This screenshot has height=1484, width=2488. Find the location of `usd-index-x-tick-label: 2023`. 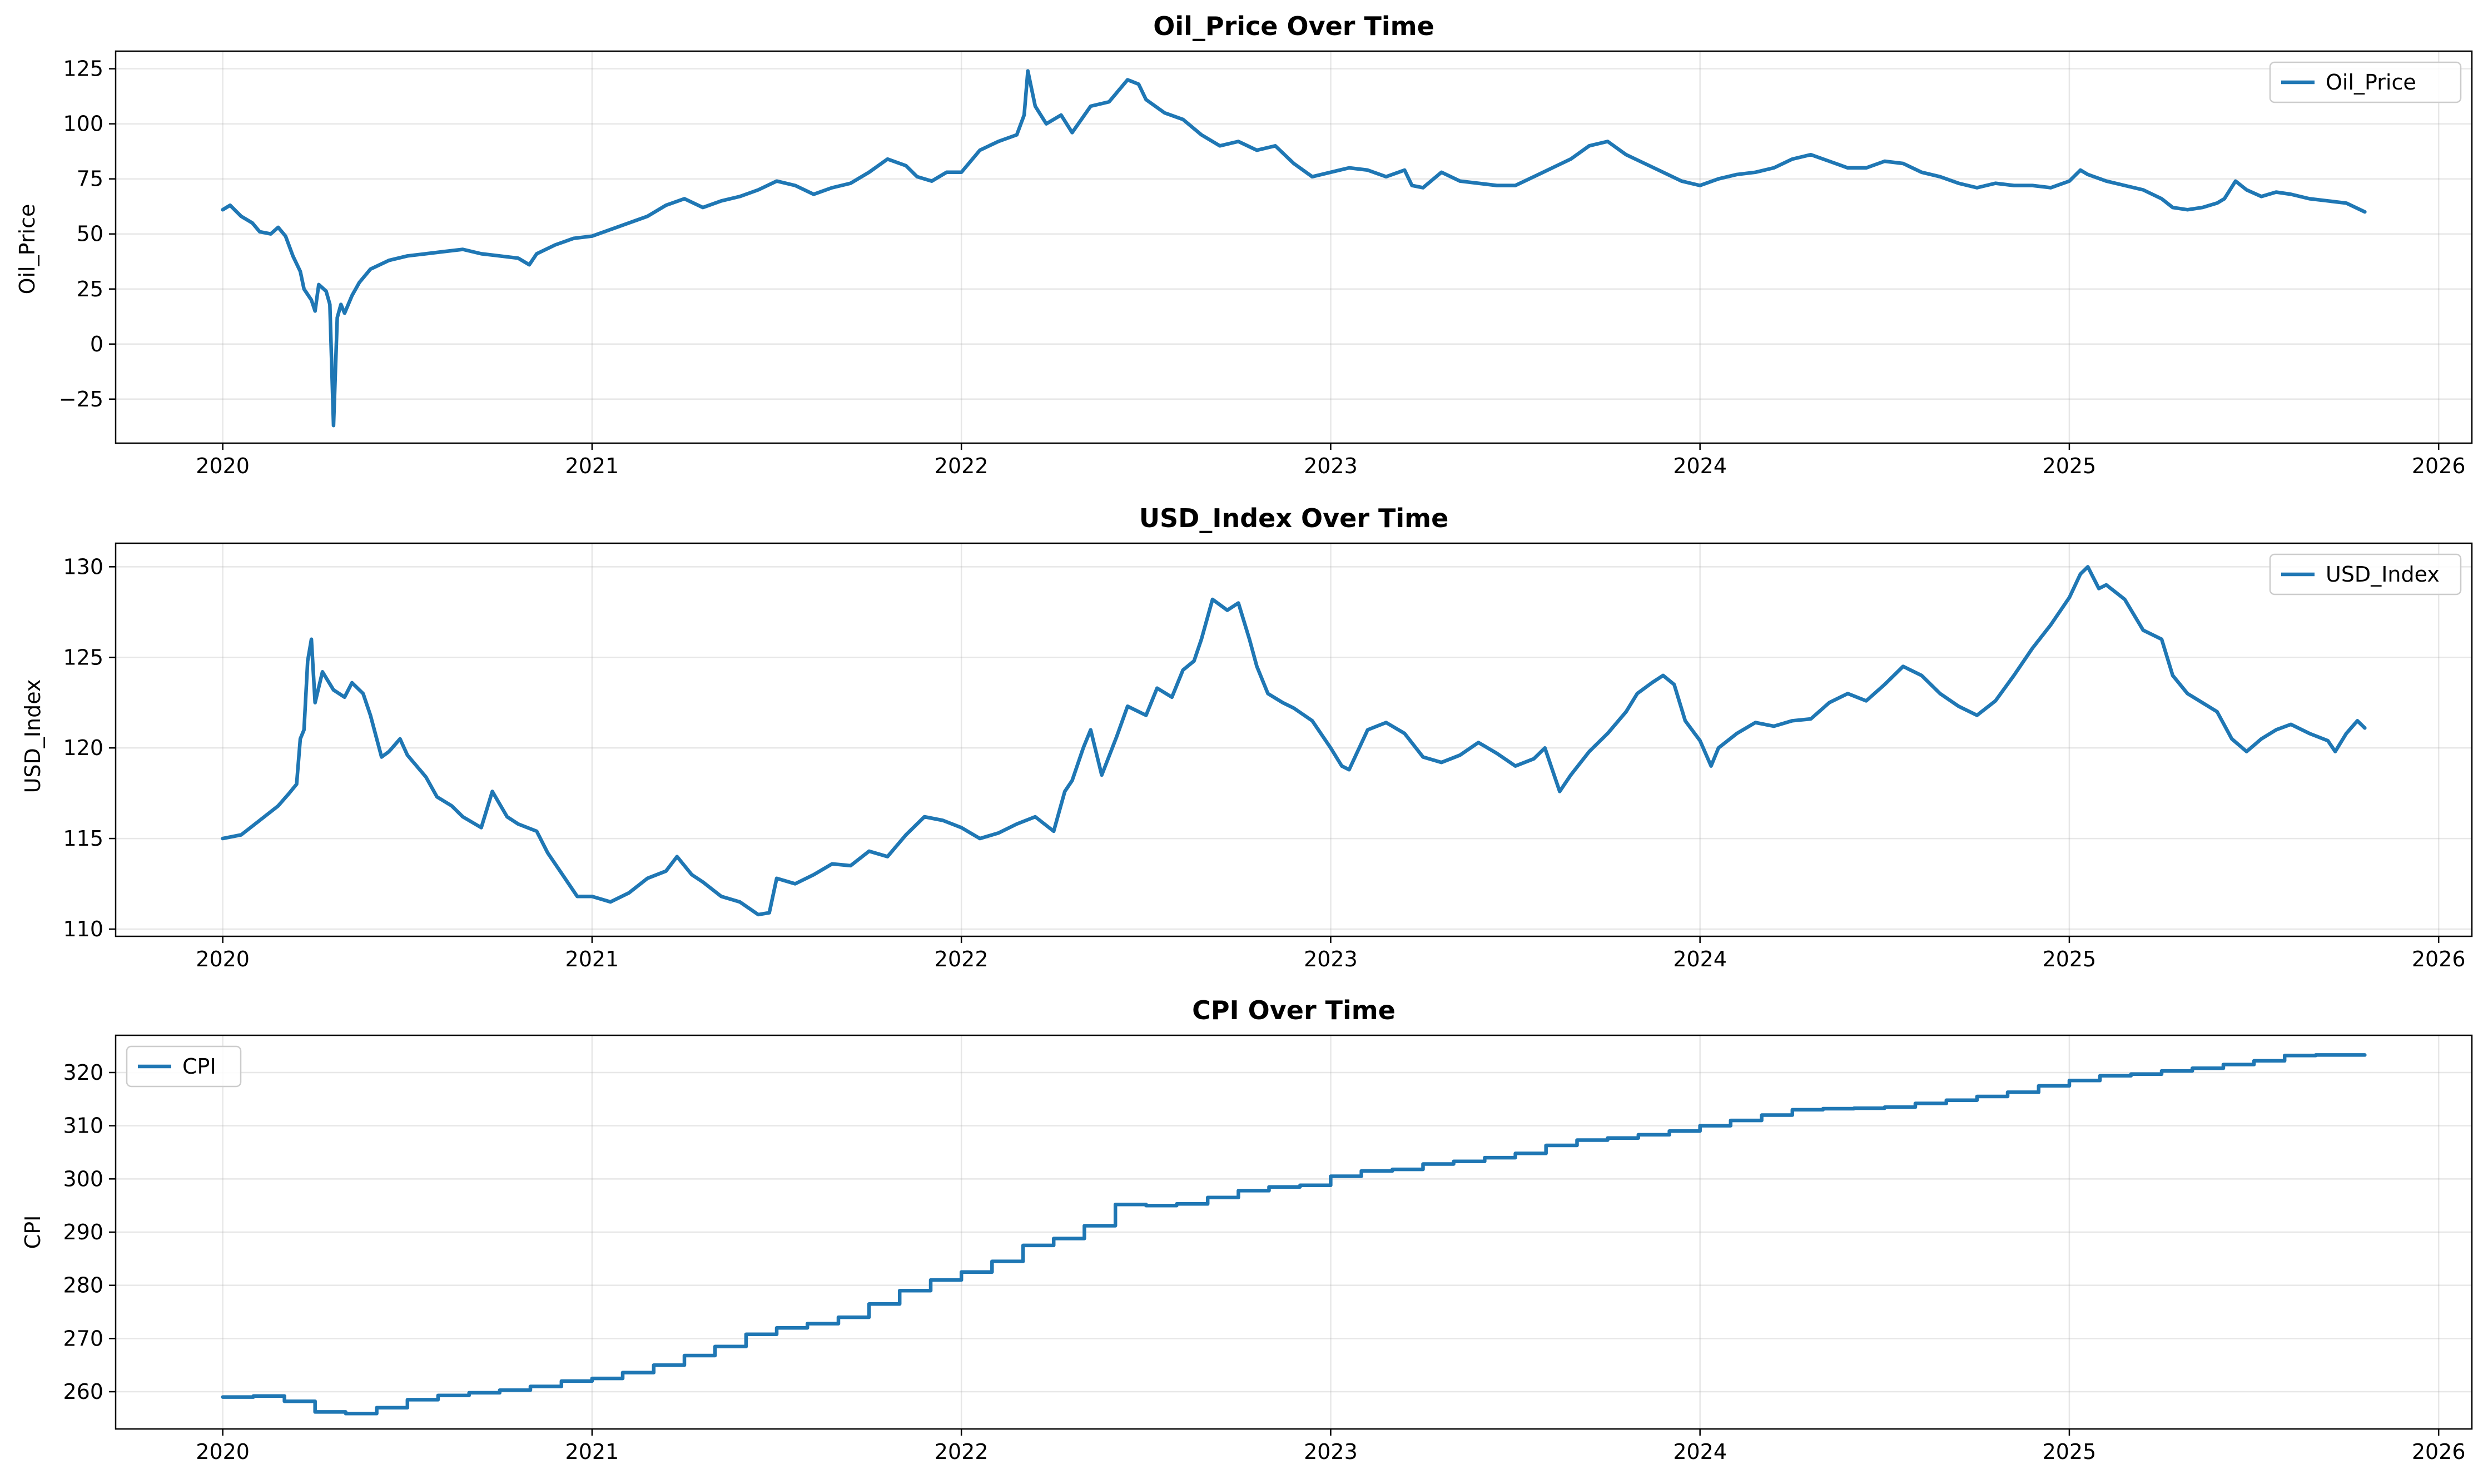

usd-index-x-tick-label: 2023 is located at coordinates (1331, 959).